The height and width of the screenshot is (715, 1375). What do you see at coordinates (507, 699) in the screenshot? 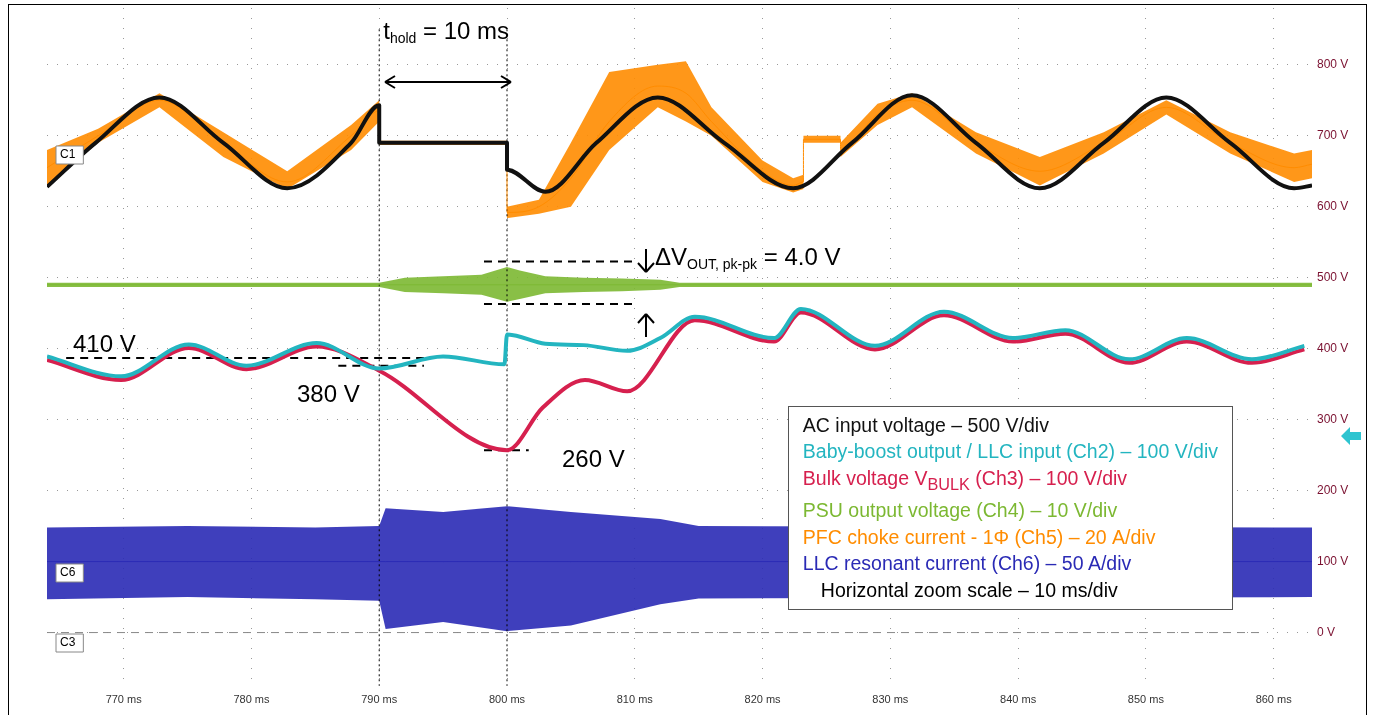
I see `x-tick-label: 800 ms` at bounding box center [507, 699].